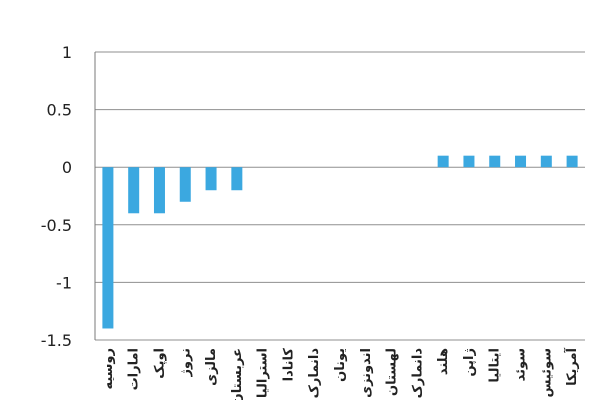  I want to click on x-tick-label: یونان, so click(340, 365).